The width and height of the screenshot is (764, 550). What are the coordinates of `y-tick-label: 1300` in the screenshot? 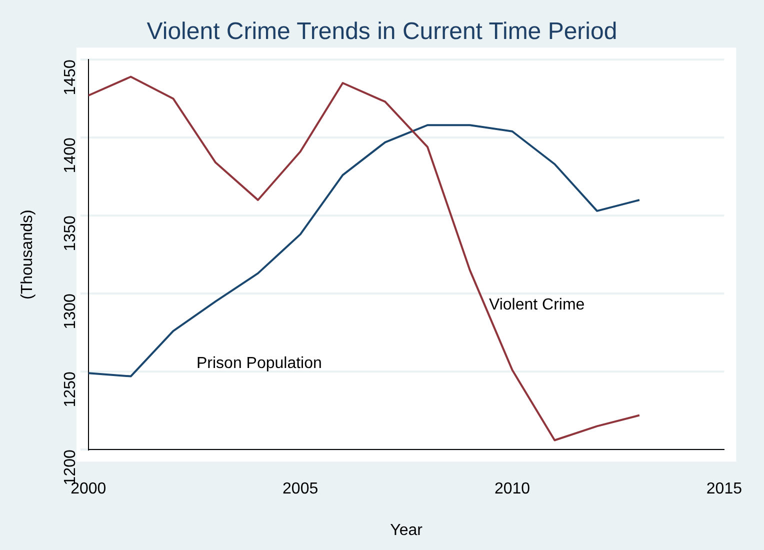 It's located at (70, 312).